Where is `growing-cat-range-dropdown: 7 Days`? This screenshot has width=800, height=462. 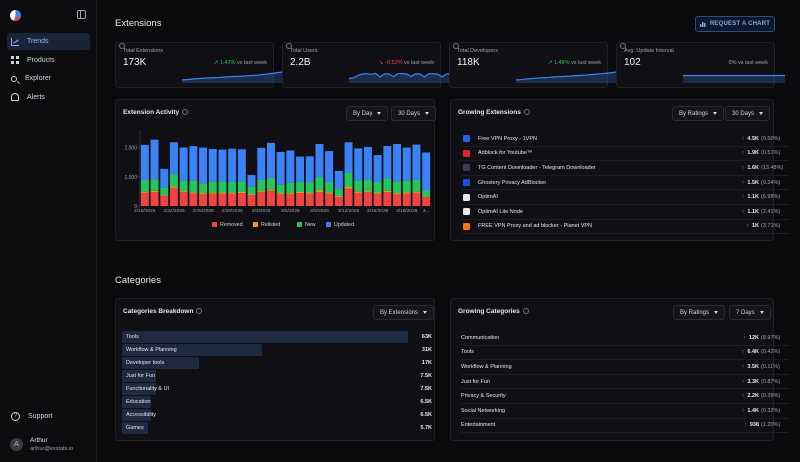 growing-cat-range-dropdown: 7 Days is located at coordinates (750, 312).